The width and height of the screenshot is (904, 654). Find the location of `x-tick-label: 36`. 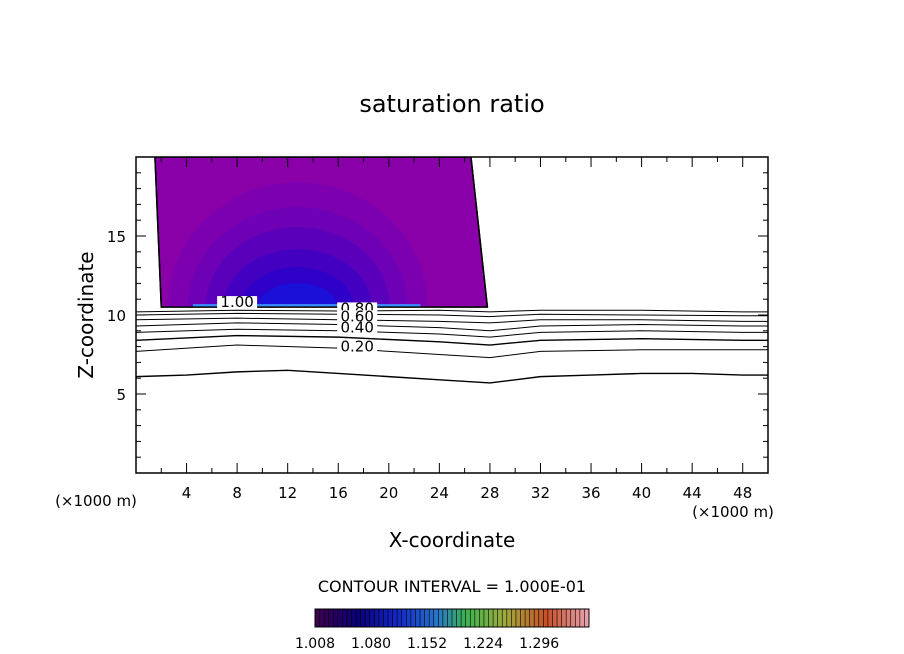

x-tick-label: 36 is located at coordinates (590, 493).